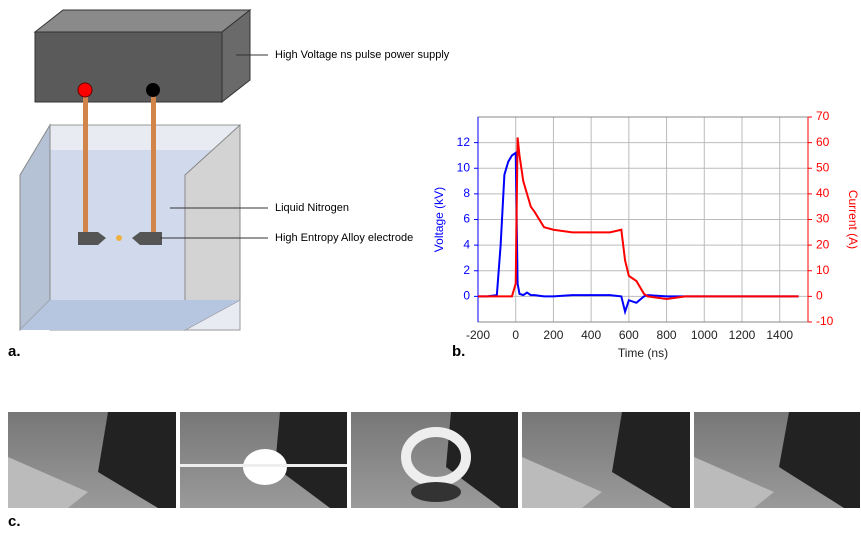 The height and width of the screenshot is (538, 861). I want to click on x-tick-label: 400, so click(591, 335).